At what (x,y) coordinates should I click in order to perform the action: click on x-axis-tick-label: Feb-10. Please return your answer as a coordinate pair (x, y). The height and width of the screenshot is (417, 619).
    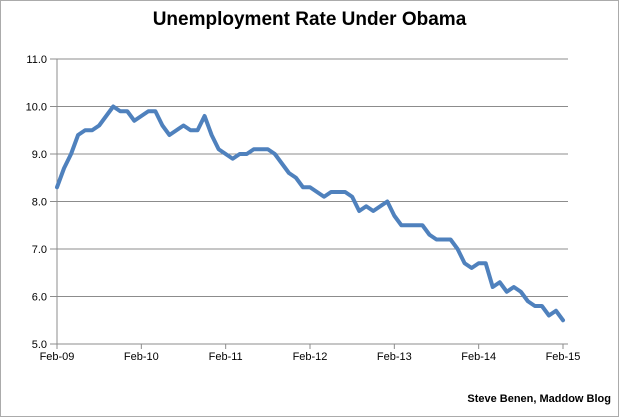
    Looking at the image, I should click on (141, 357).